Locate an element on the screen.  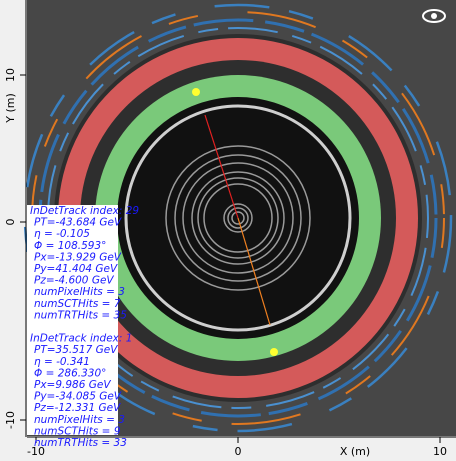
track-info-line: InDetTrack index: 29 is located at coordinates (84, 211).